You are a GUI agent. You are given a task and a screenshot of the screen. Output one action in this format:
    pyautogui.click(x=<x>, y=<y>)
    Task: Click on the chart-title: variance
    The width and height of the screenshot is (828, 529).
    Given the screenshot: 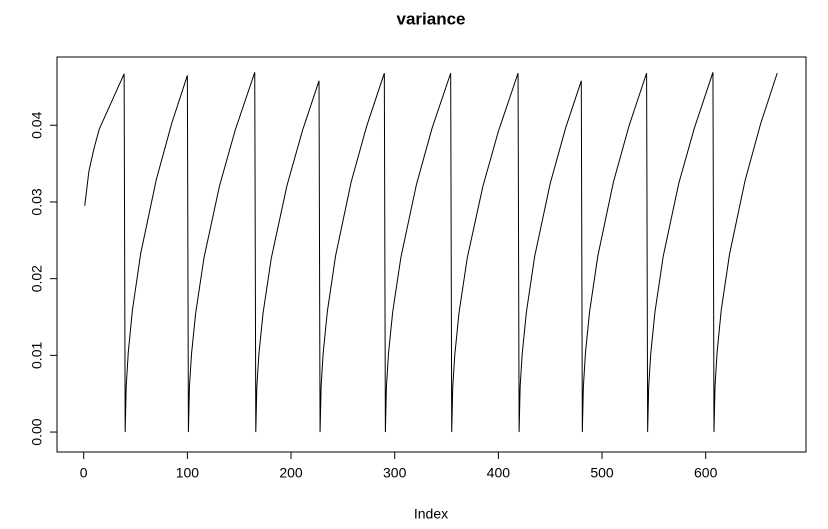 What is the action you would take?
    pyautogui.click(x=431, y=18)
    